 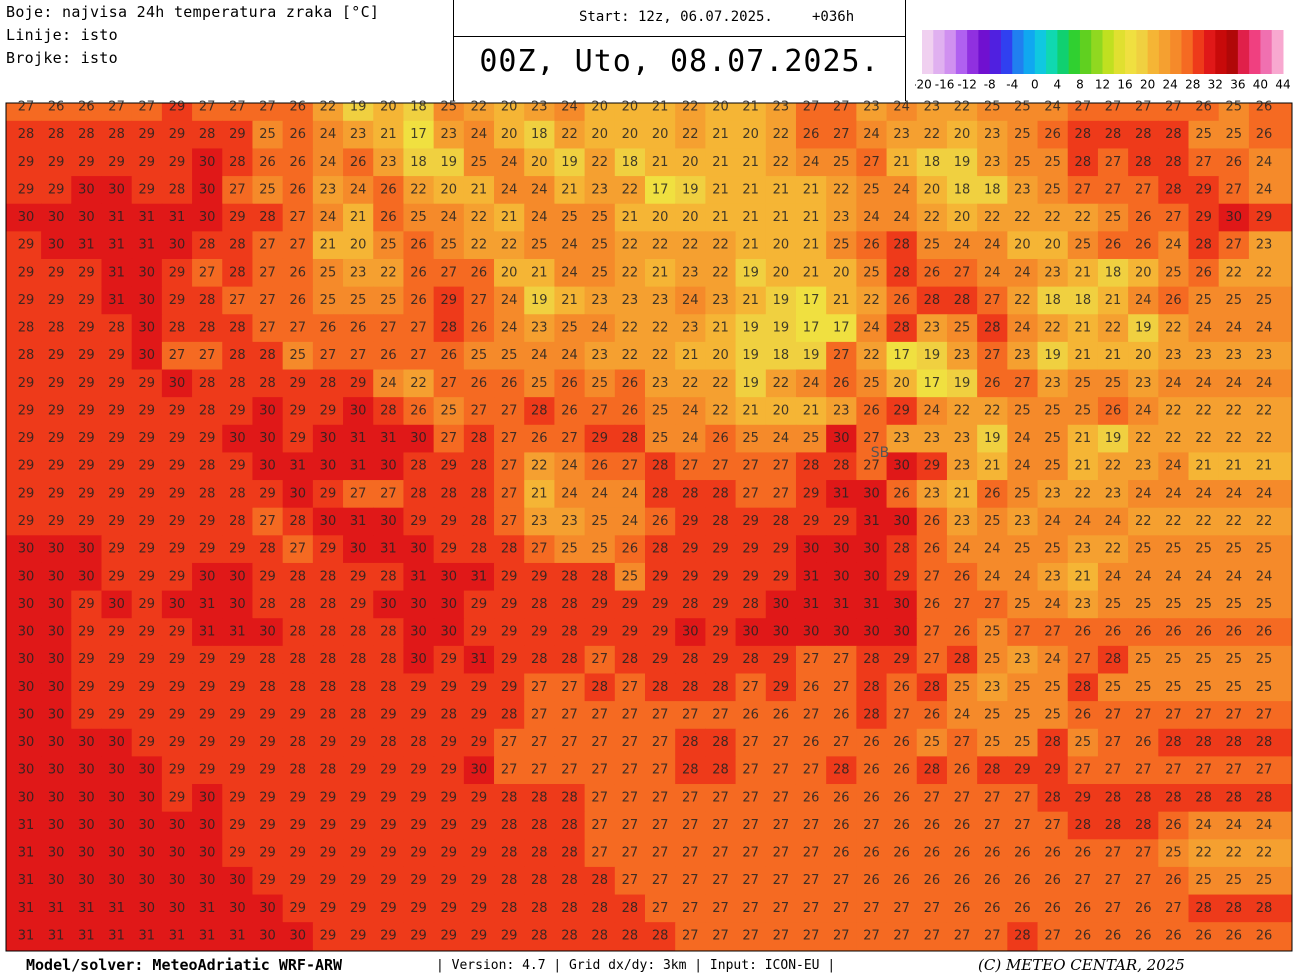 What do you see at coordinates (1264, 687) in the screenshot?
I see `grid-value: 25` at bounding box center [1264, 687].